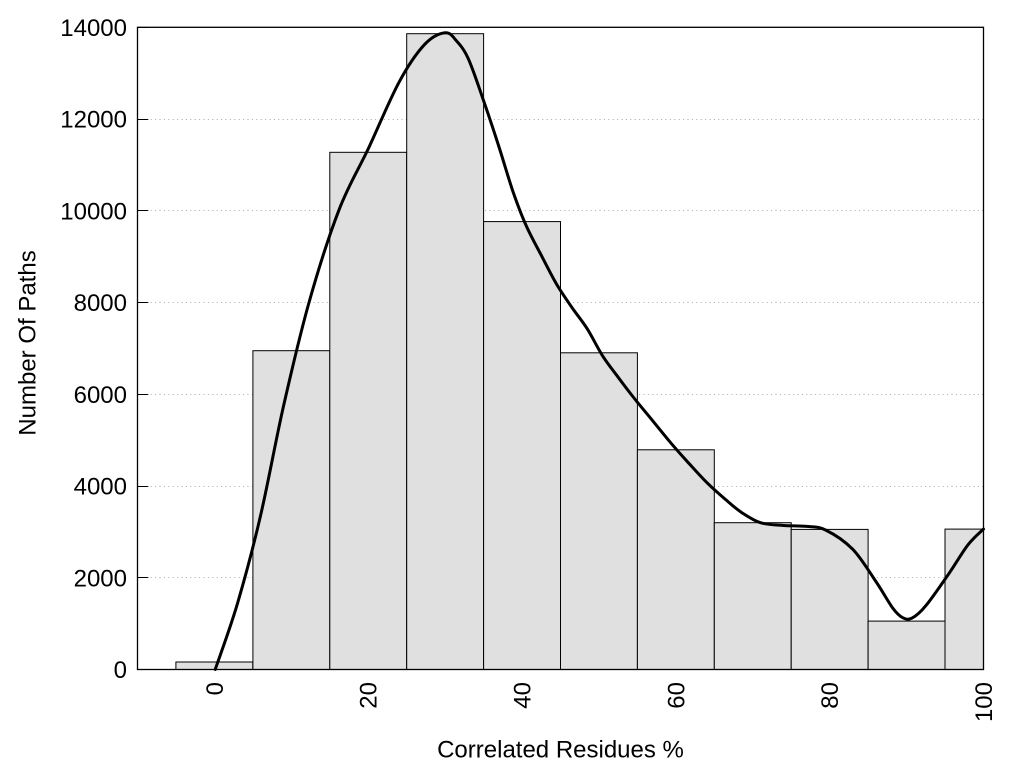  I want to click on svg-text: Correlated Residues %, so click(560, 750).